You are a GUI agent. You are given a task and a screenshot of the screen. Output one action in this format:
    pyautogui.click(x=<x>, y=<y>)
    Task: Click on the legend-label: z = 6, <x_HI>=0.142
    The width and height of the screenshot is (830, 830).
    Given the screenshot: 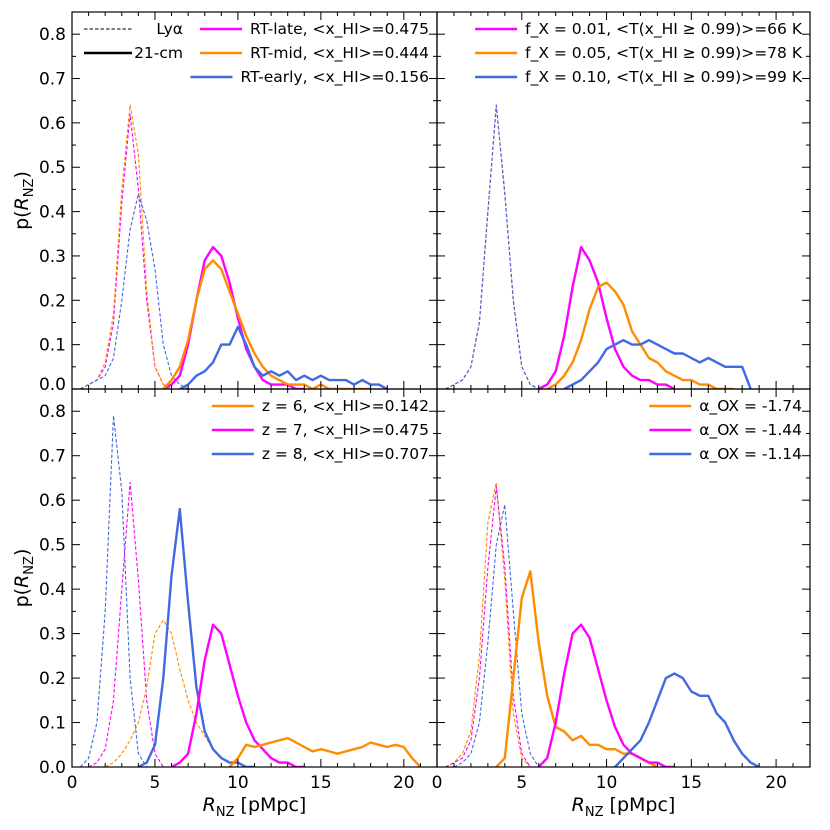 What is the action you would take?
    pyautogui.click(x=345, y=406)
    